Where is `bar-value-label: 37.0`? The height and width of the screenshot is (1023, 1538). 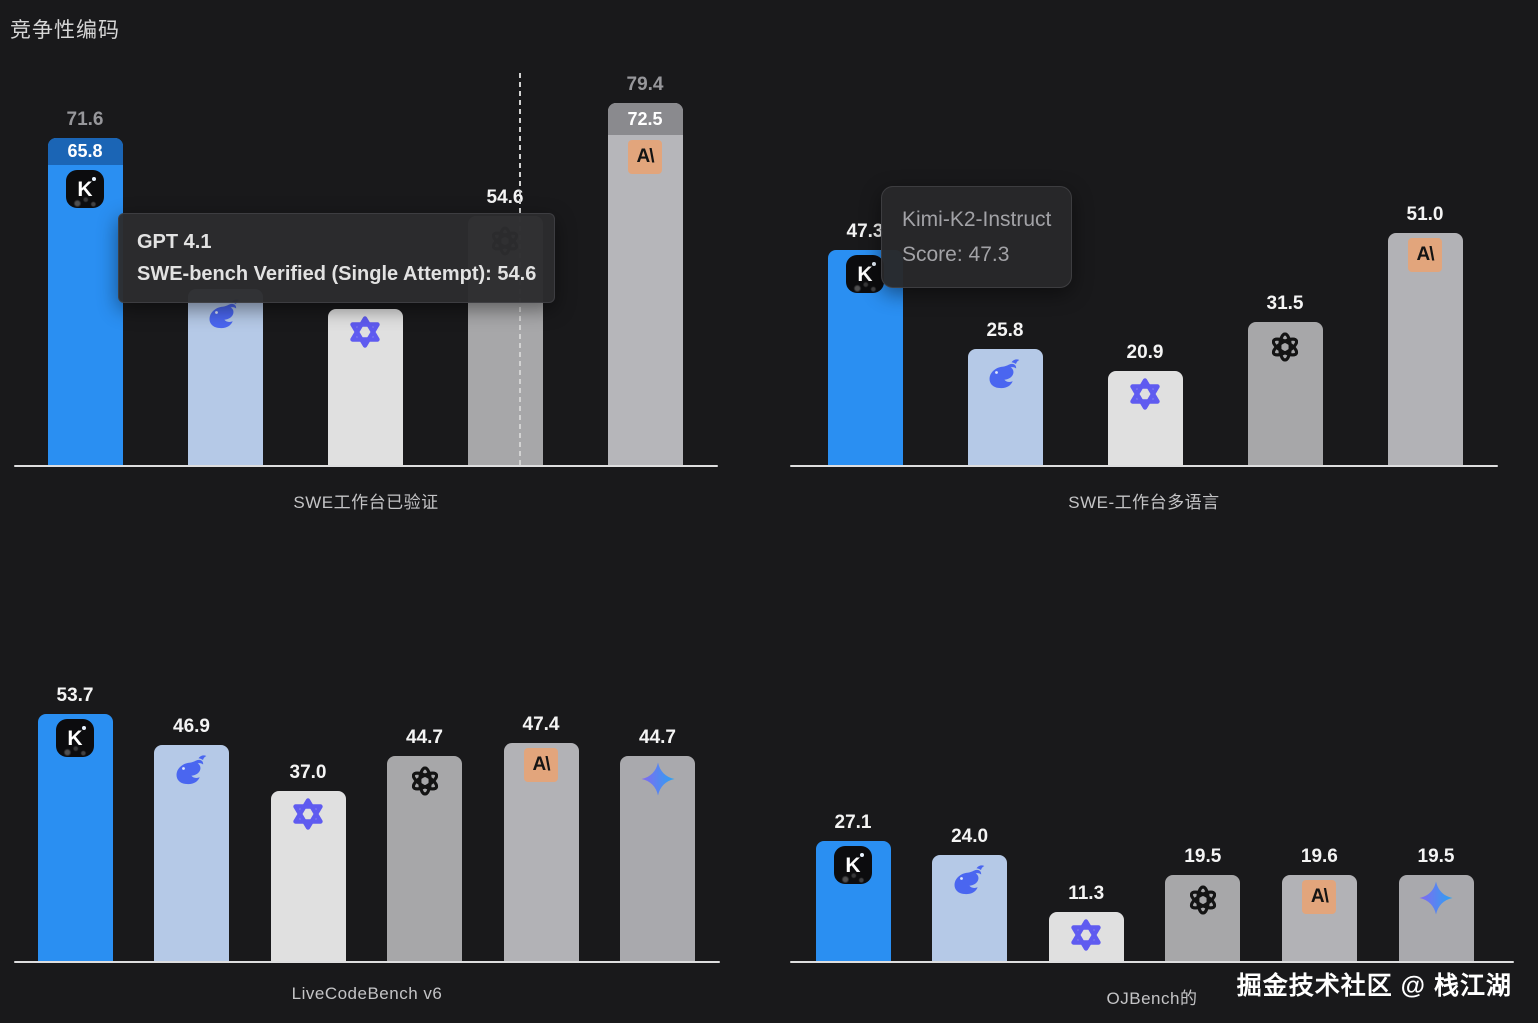
bar-value-label: 37.0 is located at coordinates (308, 772).